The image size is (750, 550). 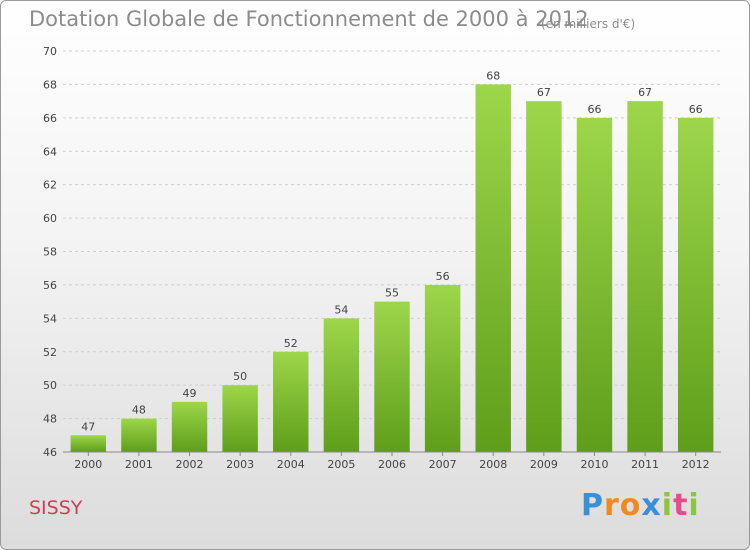 What do you see at coordinates (190, 393) in the screenshot?
I see `data-label: 49` at bounding box center [190, 393].